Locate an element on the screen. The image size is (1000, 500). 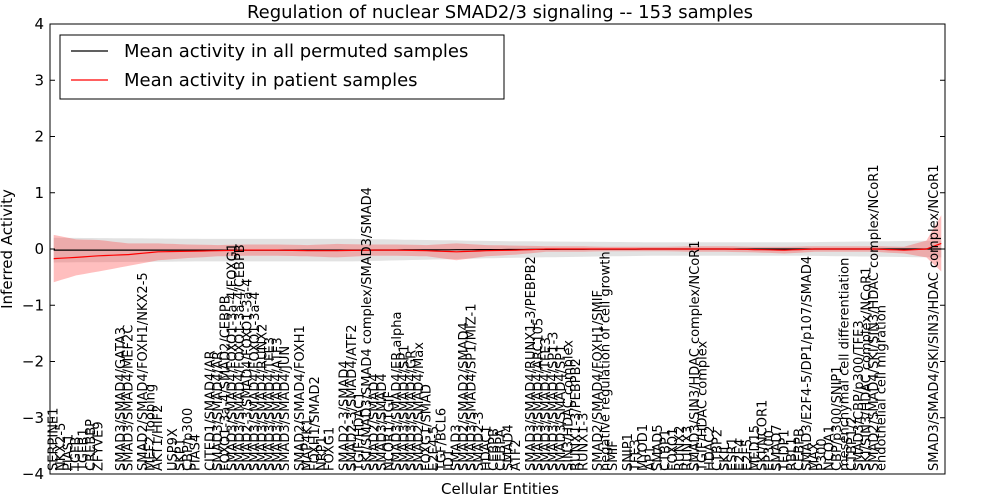
line-permuted is located at coordinates (497, 249).